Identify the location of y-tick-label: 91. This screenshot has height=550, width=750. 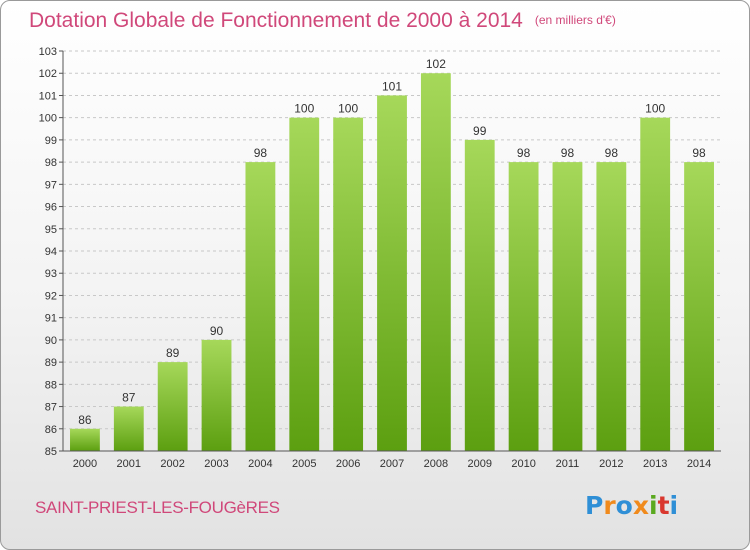
(51, 319).